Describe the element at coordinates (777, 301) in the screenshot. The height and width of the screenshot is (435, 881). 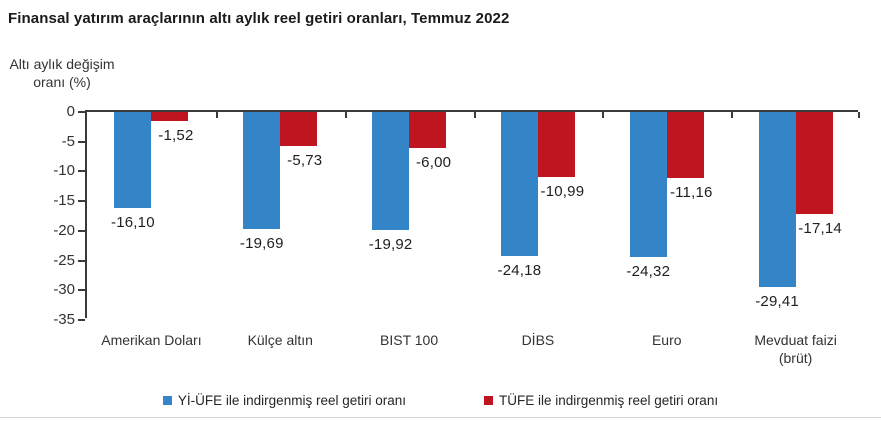
I see `value-label-series0-6: -29,41` at that location.